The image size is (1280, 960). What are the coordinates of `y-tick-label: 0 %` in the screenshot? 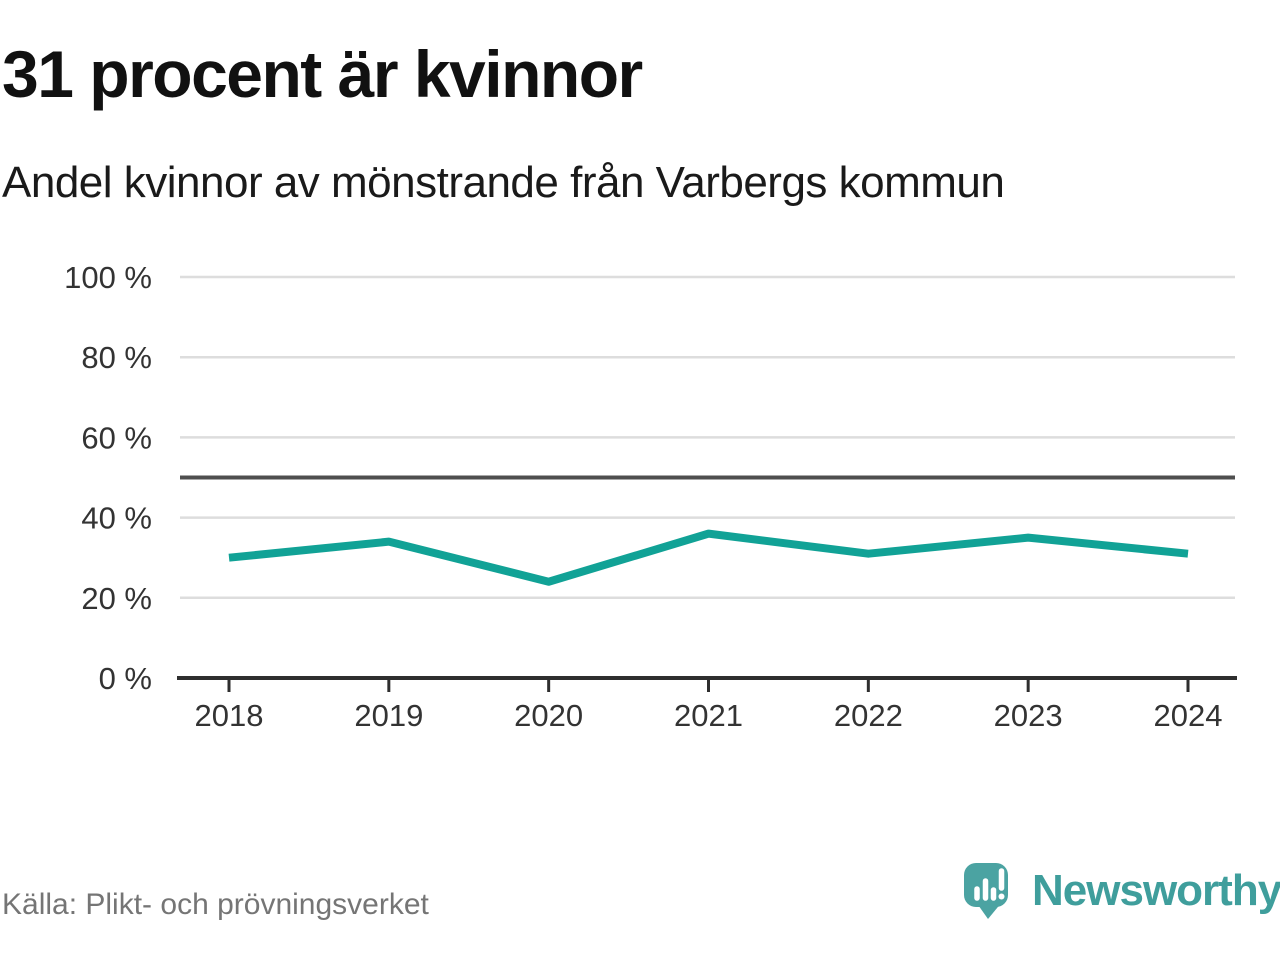 It's located at (125, 678).